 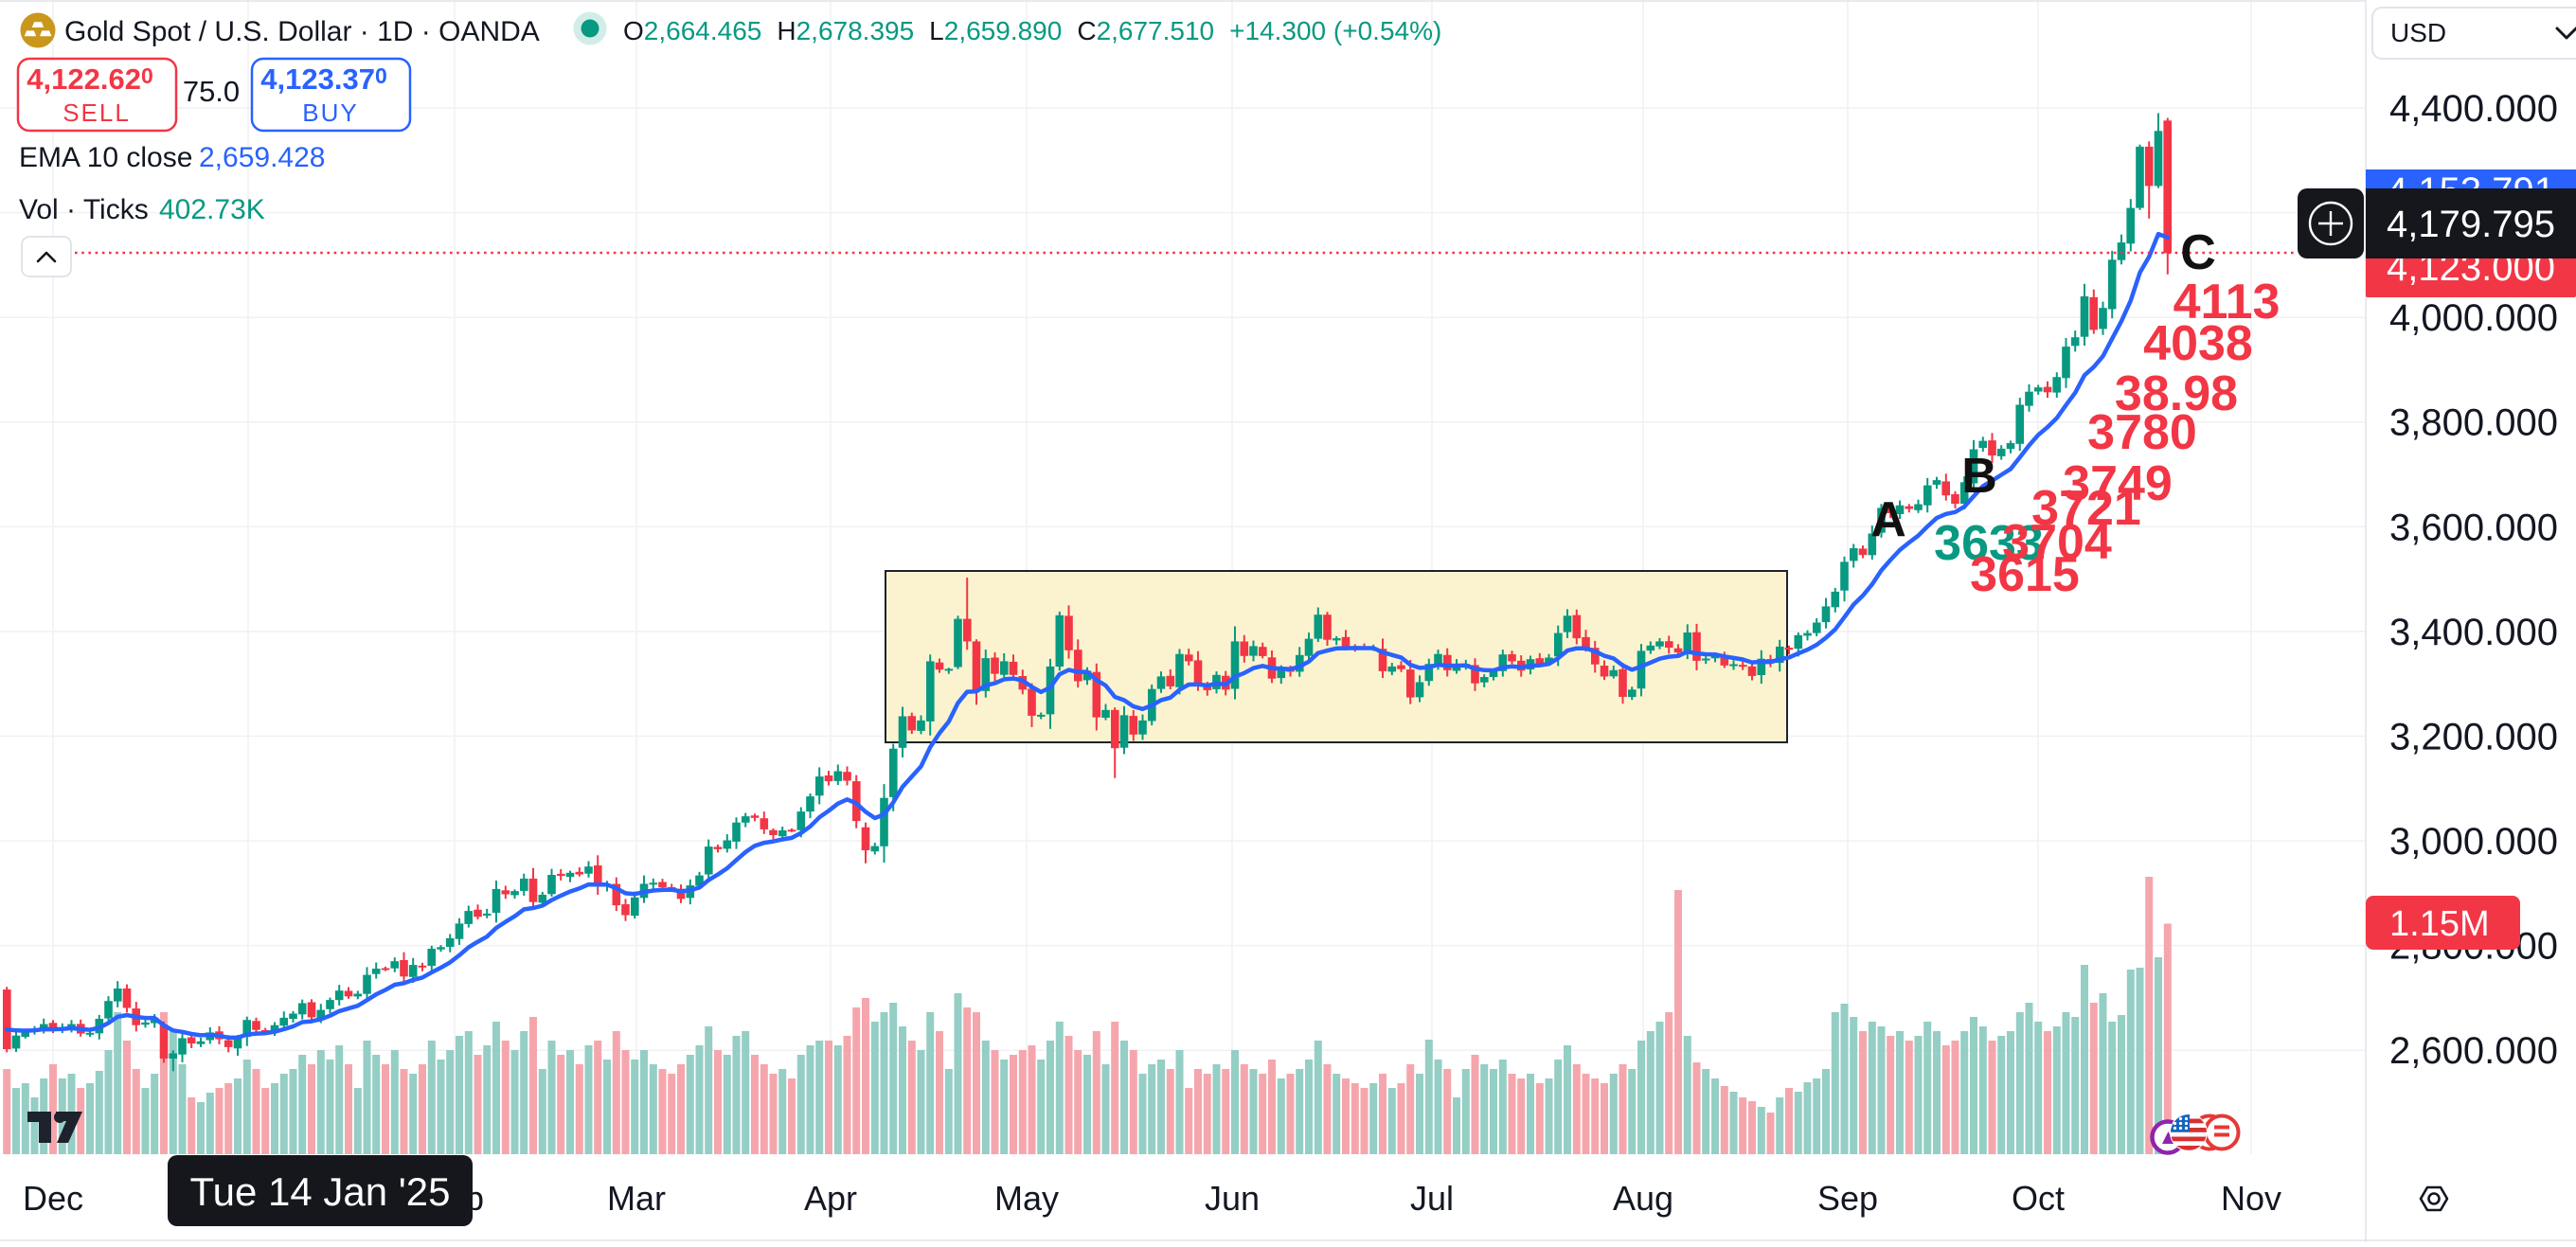 I want to click on svg-text: 4,123.370, so click(x=323, y=79).